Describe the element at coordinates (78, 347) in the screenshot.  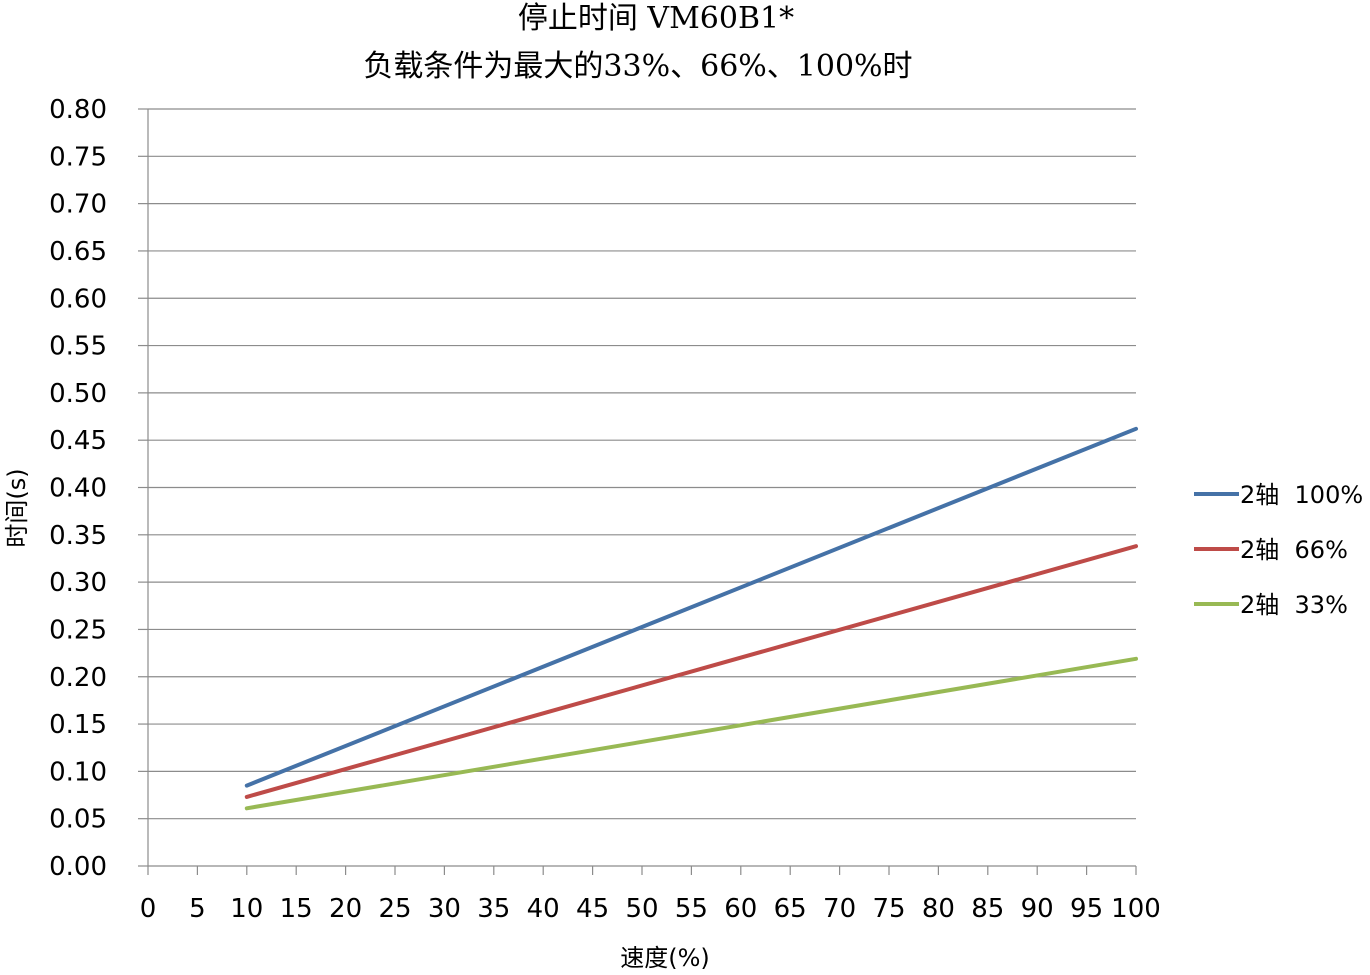
I see `y-tick-label: 0.55` at that location.